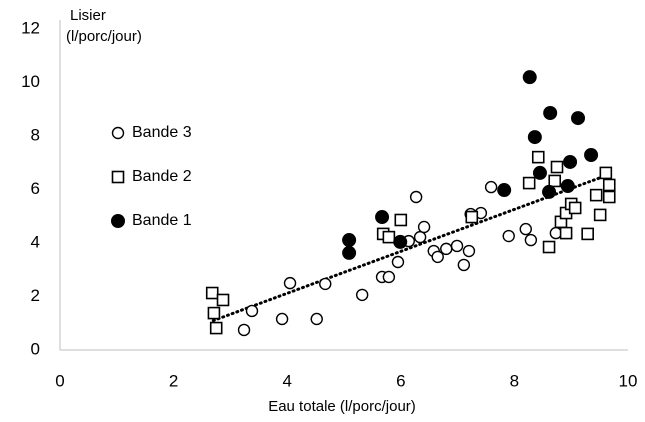 This screenshot has width=645, height=422. What do you see at coordinates (514, 380) in the screenshot?
I see `x-tick-label: 8` at bounding box center [514, 380].